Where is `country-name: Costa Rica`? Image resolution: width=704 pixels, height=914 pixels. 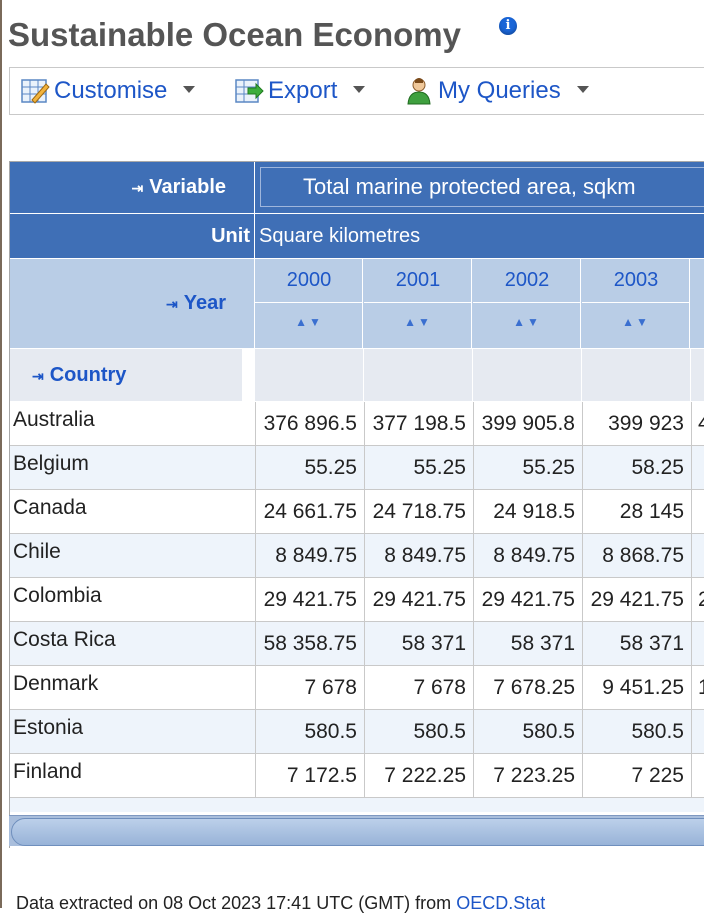 country-name: Costa Rica is located at coordinates (64, 639).